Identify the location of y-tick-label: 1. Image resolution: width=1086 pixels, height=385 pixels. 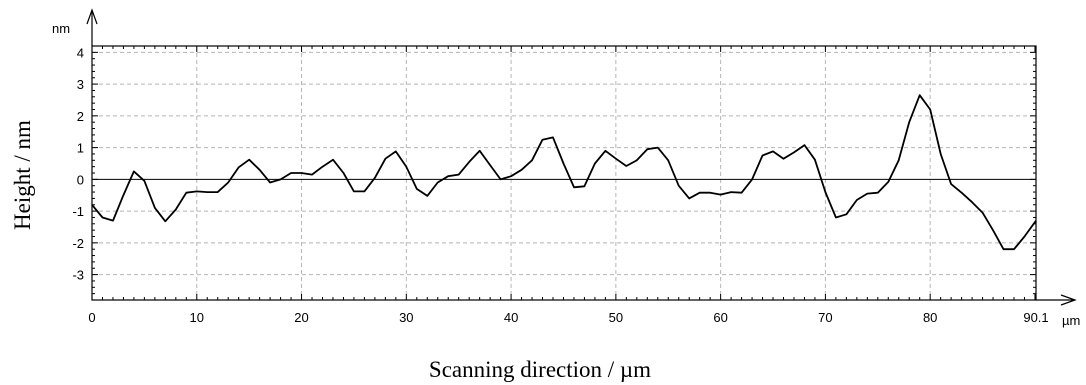
(80, 148).